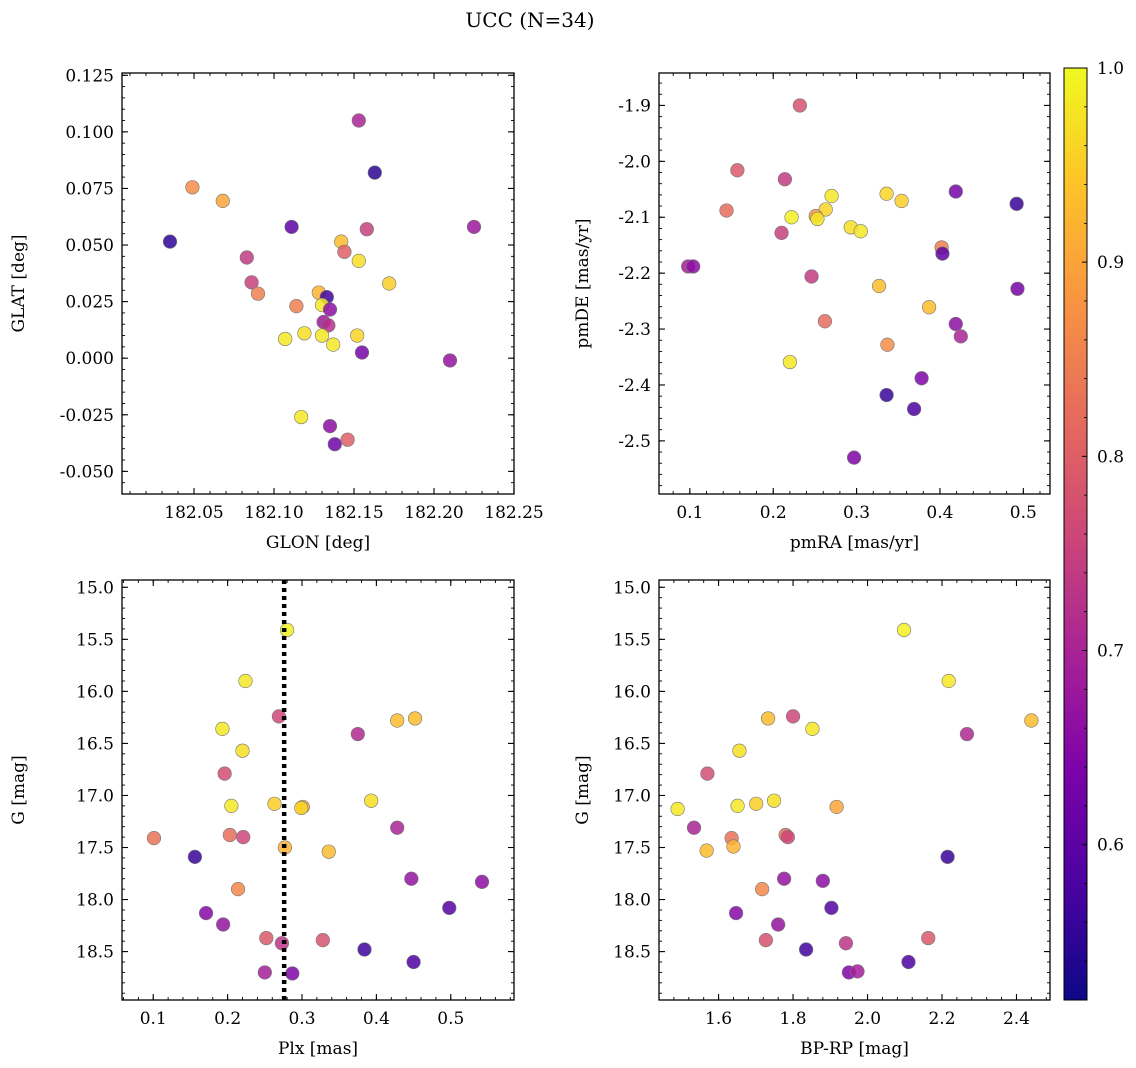  Describe the element at coordinates (318, 543) in the screenshot. I see `x-axis-label: GLON [deg]` at that location.